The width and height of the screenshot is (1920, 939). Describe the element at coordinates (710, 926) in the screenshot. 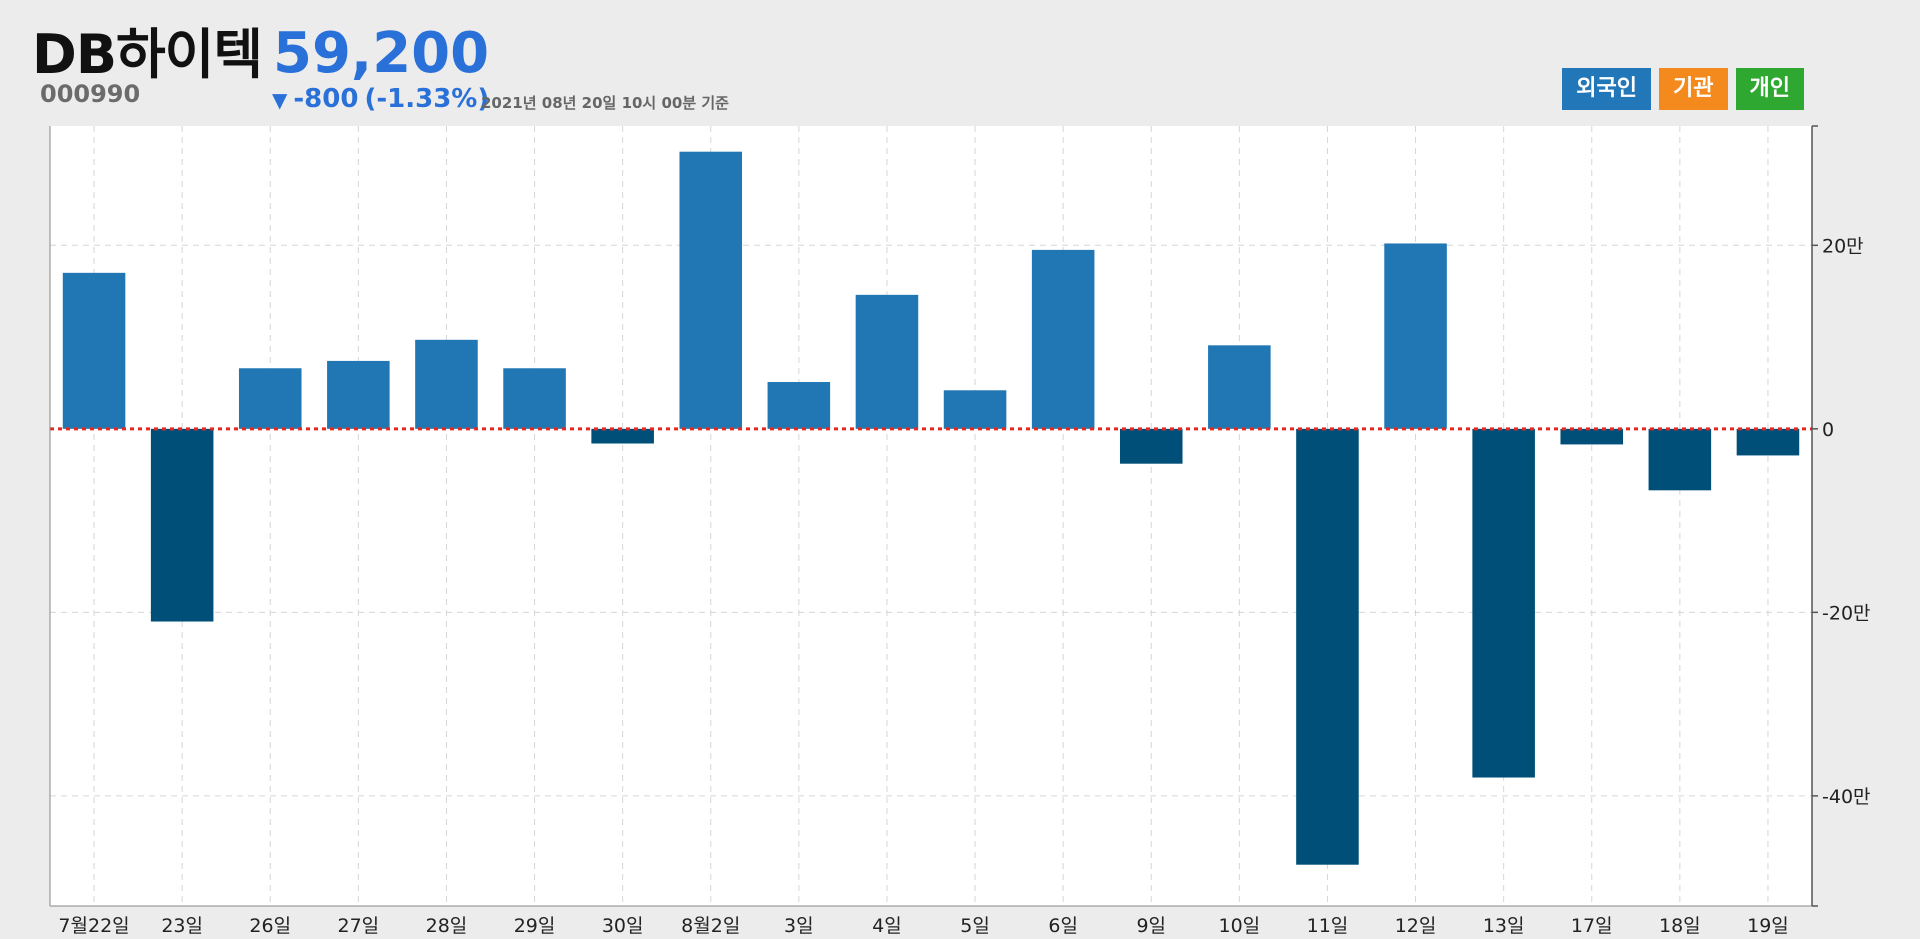

I see `x-tick-label: 8월2일` at that location.